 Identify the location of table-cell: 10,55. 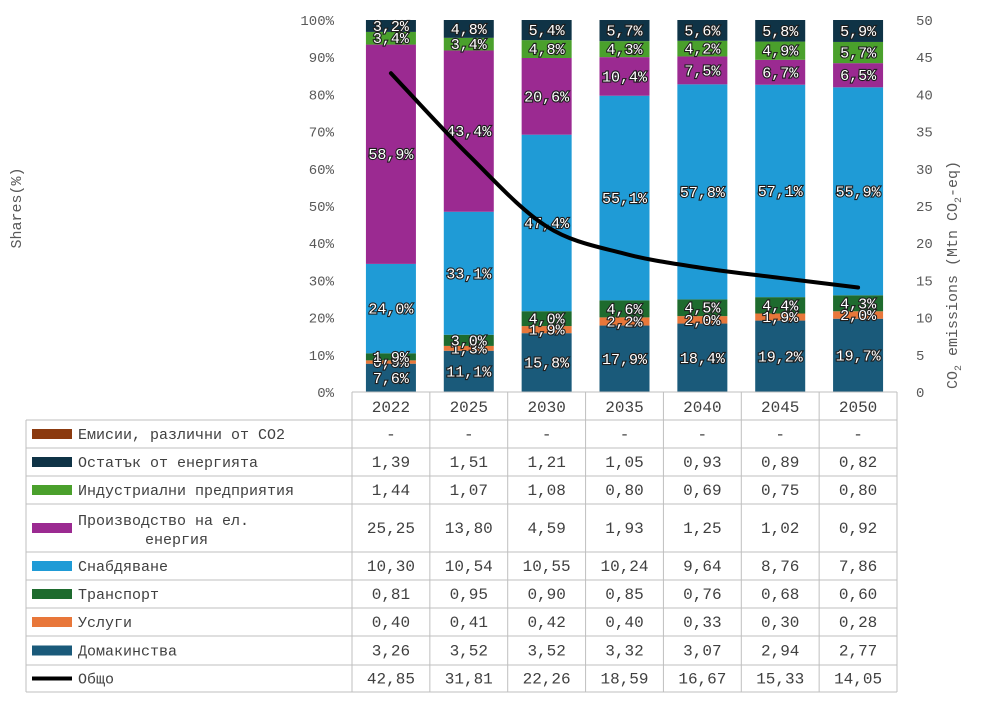
(547, 567).